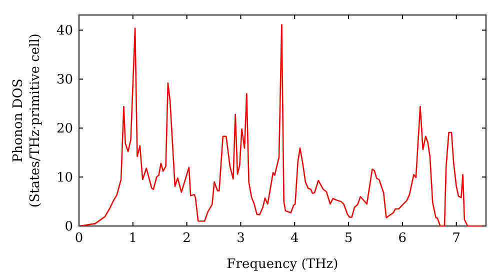  I want to click on y-tick-label: 10, so click(64, 178).